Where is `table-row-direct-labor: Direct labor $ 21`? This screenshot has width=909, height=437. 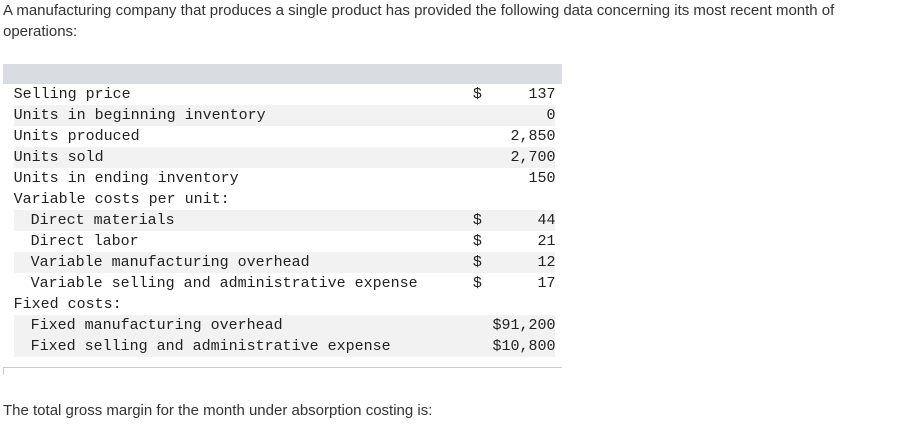 table-row-direct-labor: Direct labor $ 21 is located at coordinates (282, 241).